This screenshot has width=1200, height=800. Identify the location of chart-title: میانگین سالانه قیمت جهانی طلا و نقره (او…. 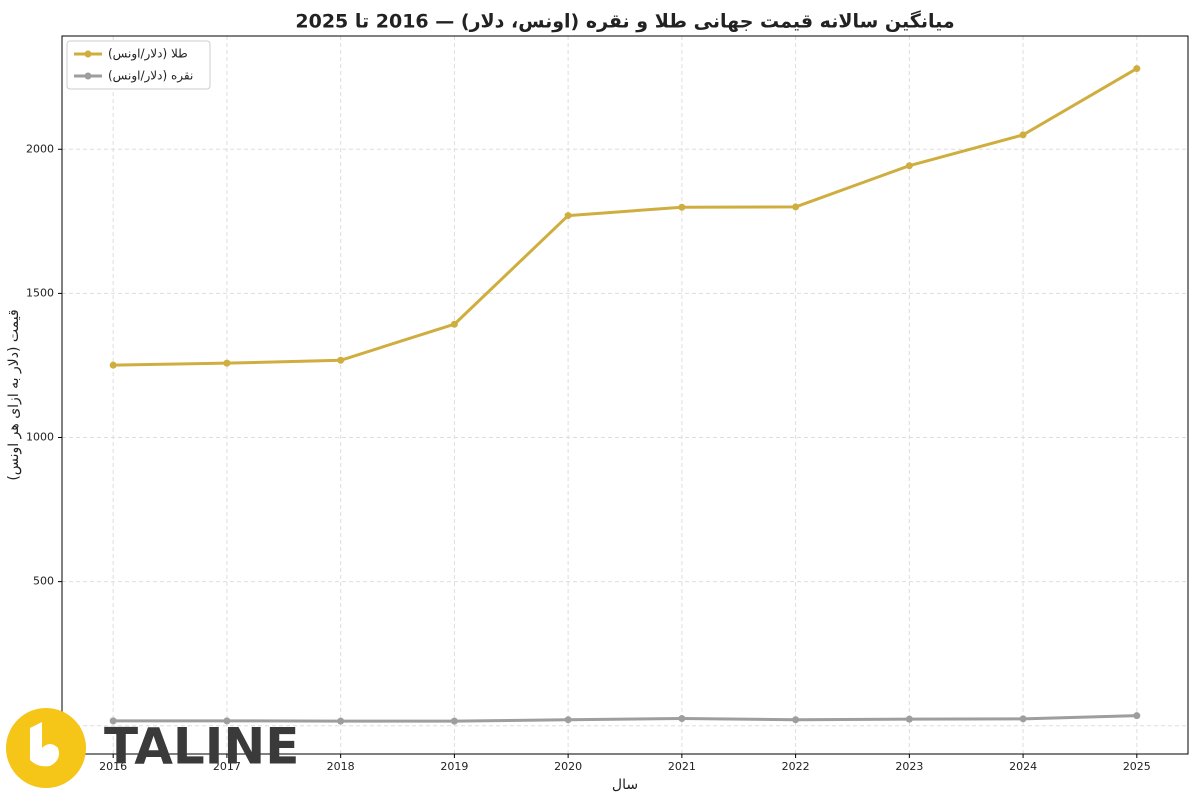
(624, 21).